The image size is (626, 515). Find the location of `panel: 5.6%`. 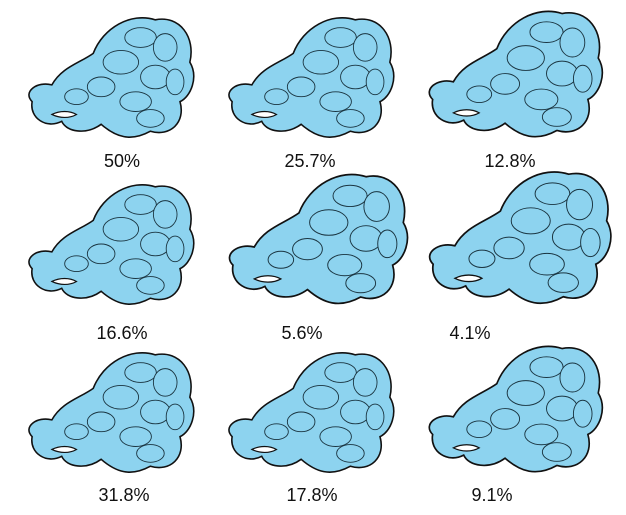

panel: 5.6% is located at coordinates (318, 258).